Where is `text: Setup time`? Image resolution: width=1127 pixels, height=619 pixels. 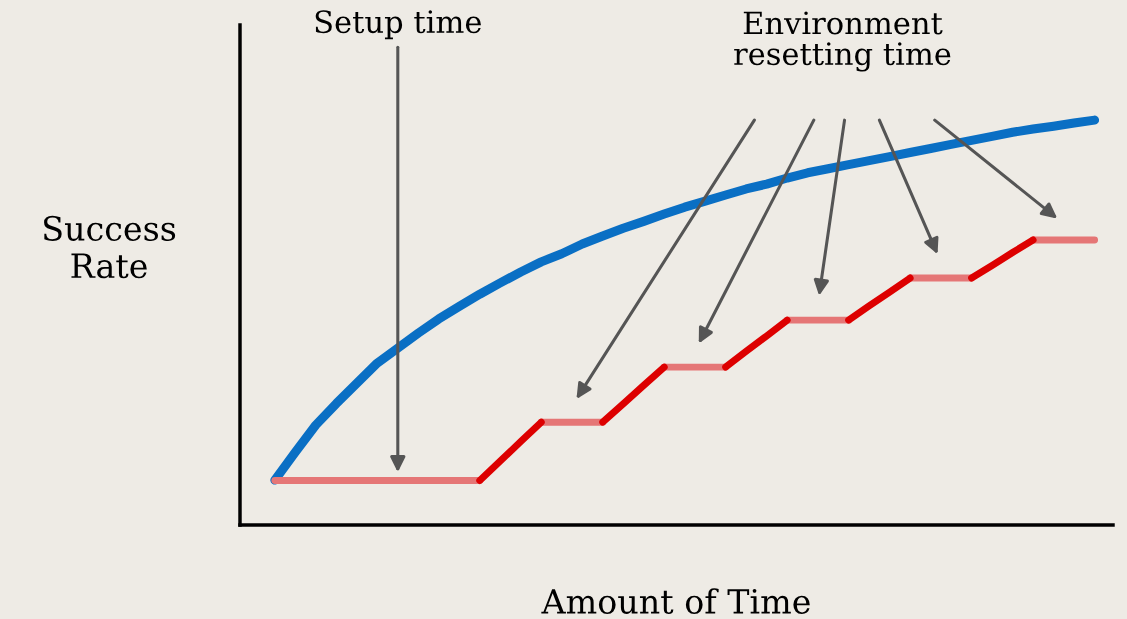 text: Setup time is located at coordinates (398, 25).